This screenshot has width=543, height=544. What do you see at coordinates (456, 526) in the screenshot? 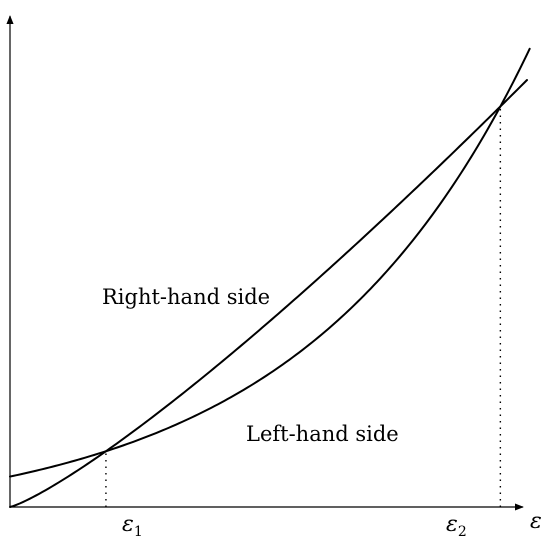
I see `epsilon-2-tick-label: ε2` at bounding box center [456, 526].